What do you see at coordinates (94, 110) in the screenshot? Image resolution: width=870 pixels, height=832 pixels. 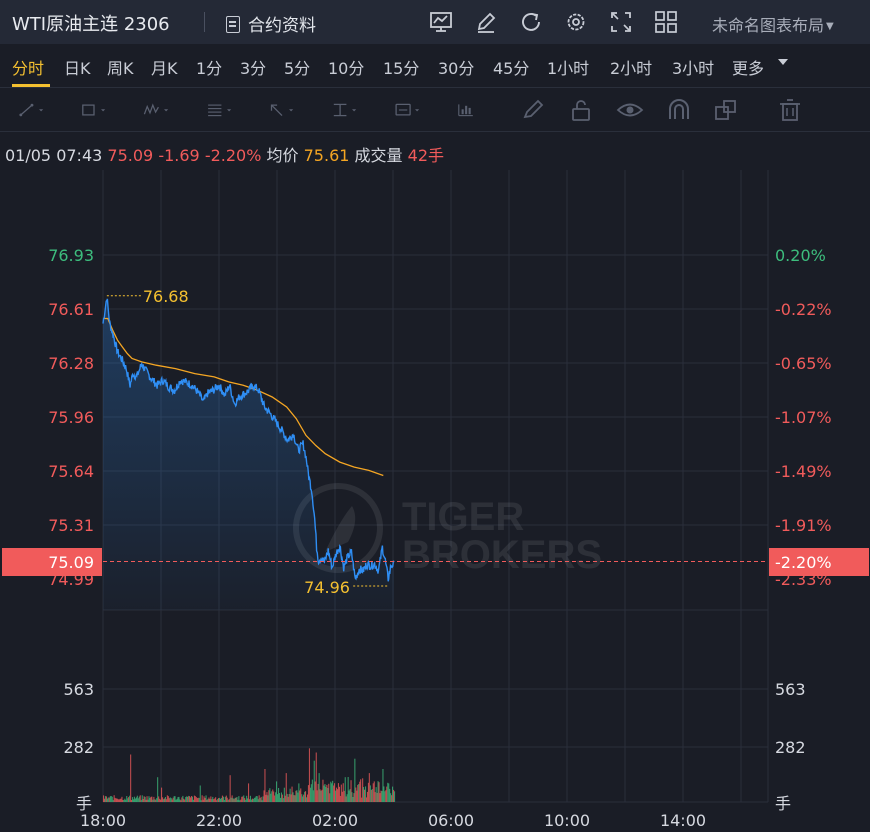 I see `rectangle-icon` at bounding box center [94, 110].